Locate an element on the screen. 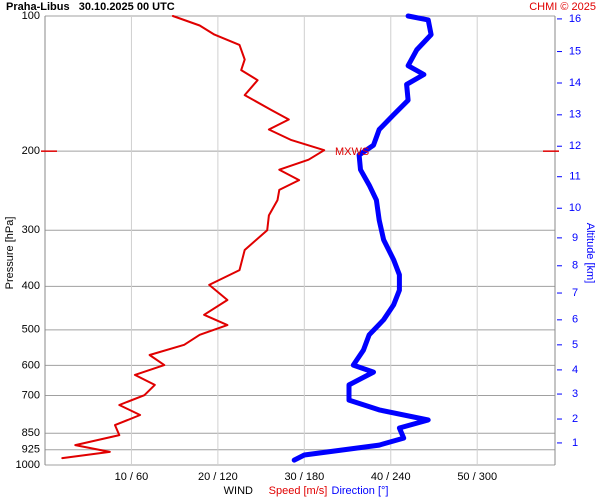  y2-tick-label: 1 is located at coordinates (575, 443).